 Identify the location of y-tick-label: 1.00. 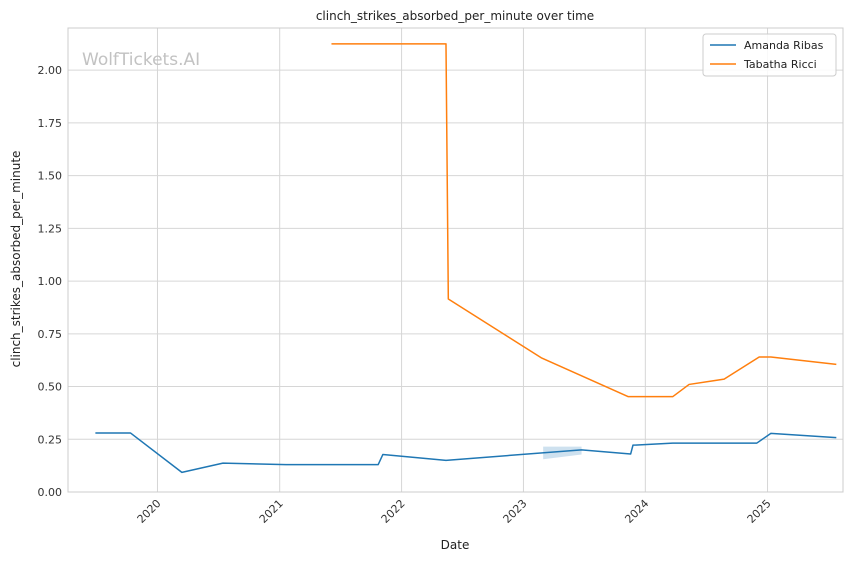
(50, 281).